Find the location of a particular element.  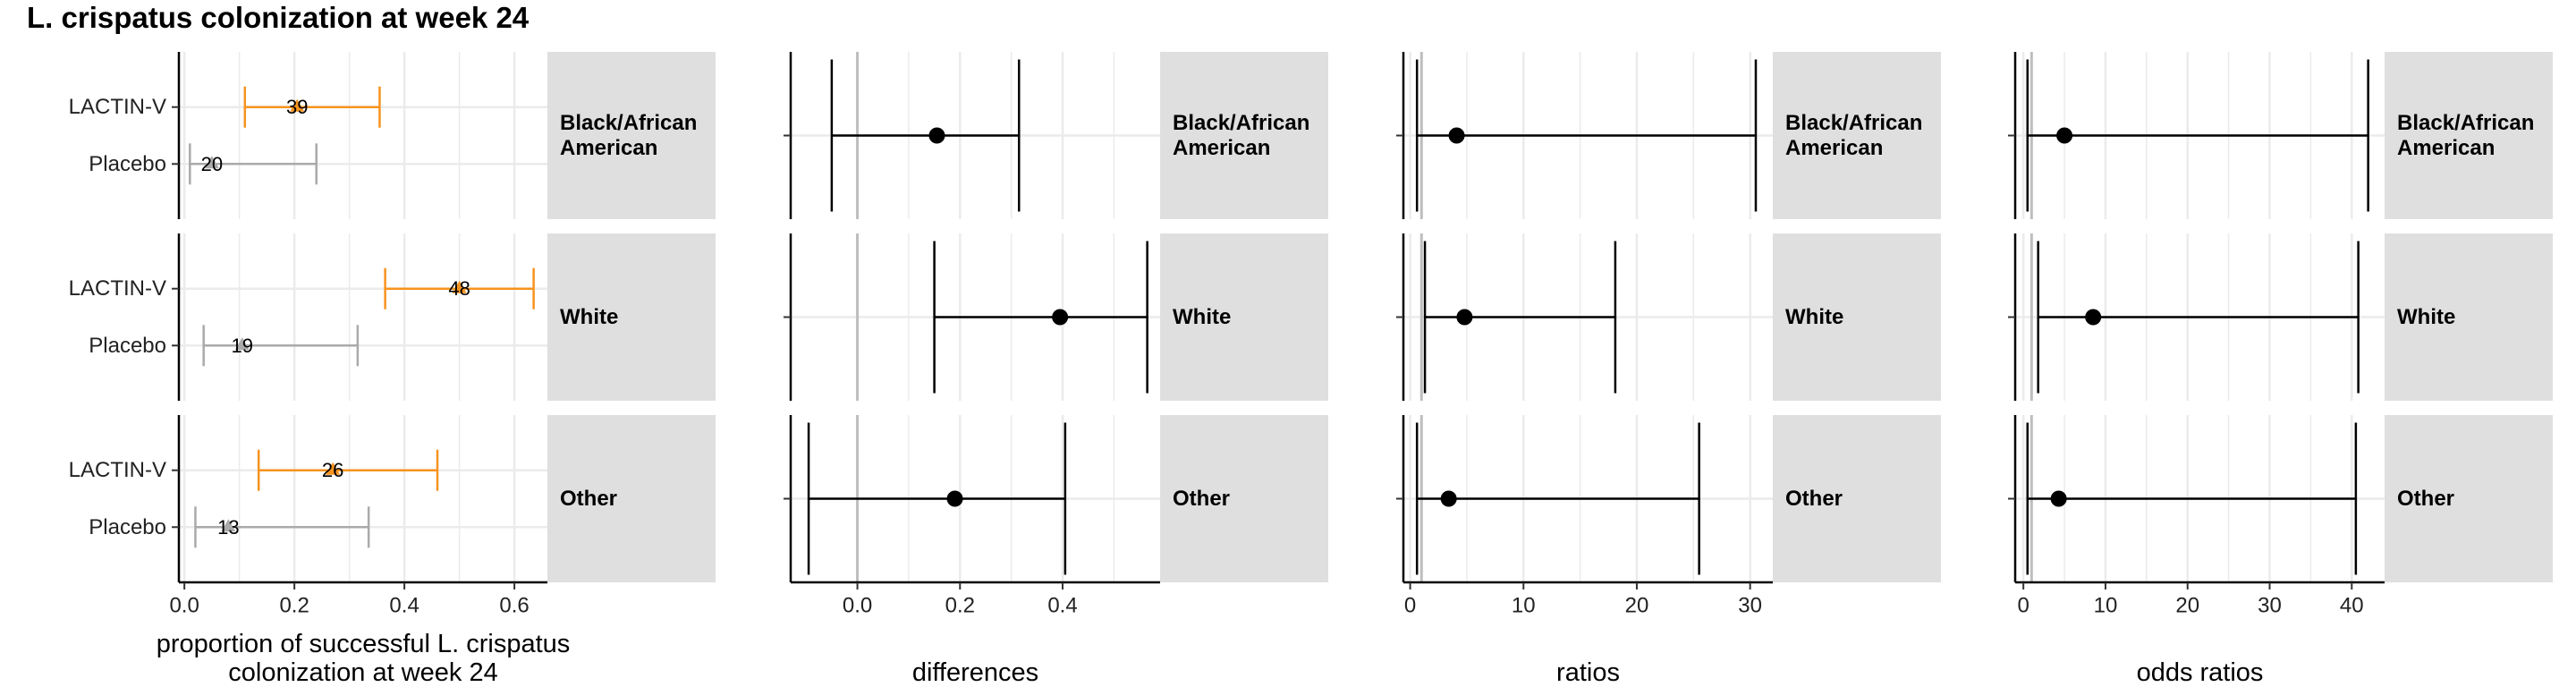

data-label: 48 is located at coordinates (459, 288).